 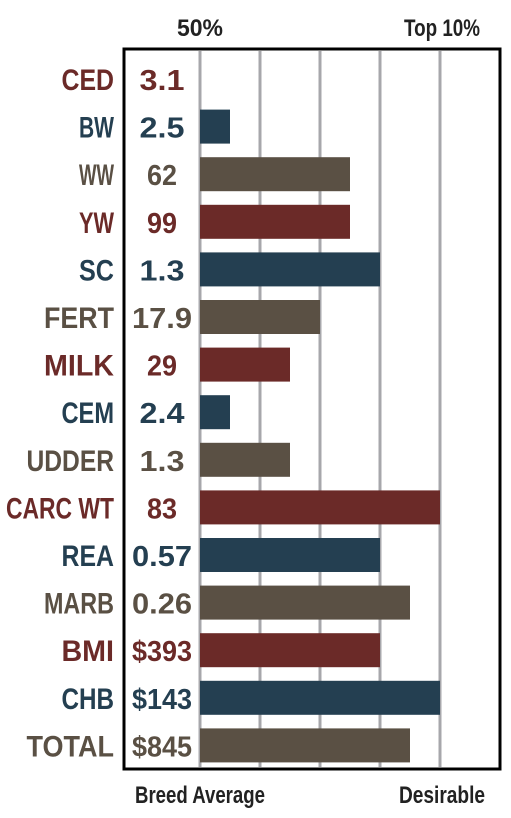 I want to click on trait-label: UDDER, so click(x=71, y=461).